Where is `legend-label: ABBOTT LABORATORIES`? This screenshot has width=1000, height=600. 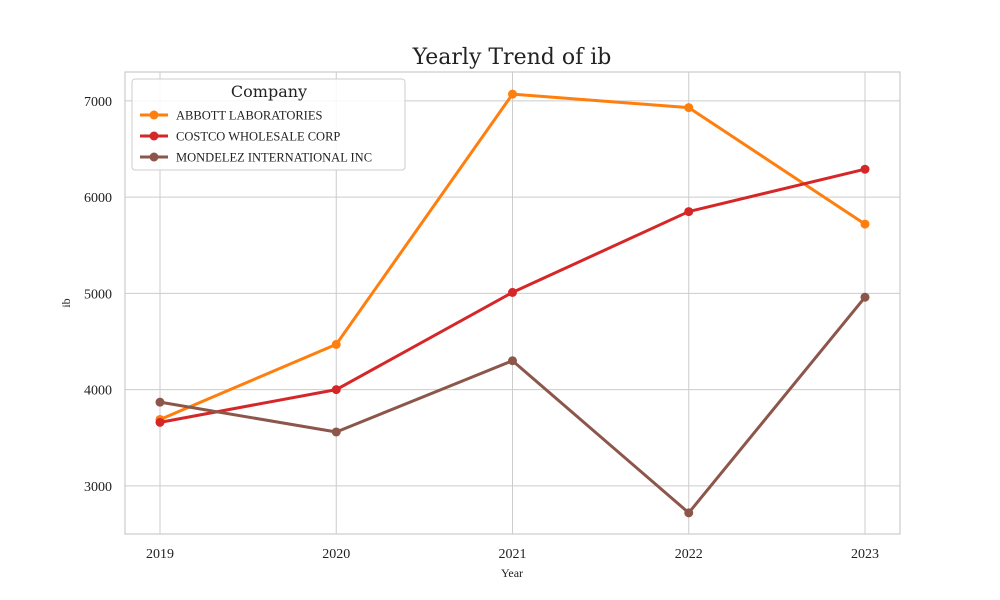
legend-label: ABBOTT LABORATORIES is located at coordinates (249, 116).